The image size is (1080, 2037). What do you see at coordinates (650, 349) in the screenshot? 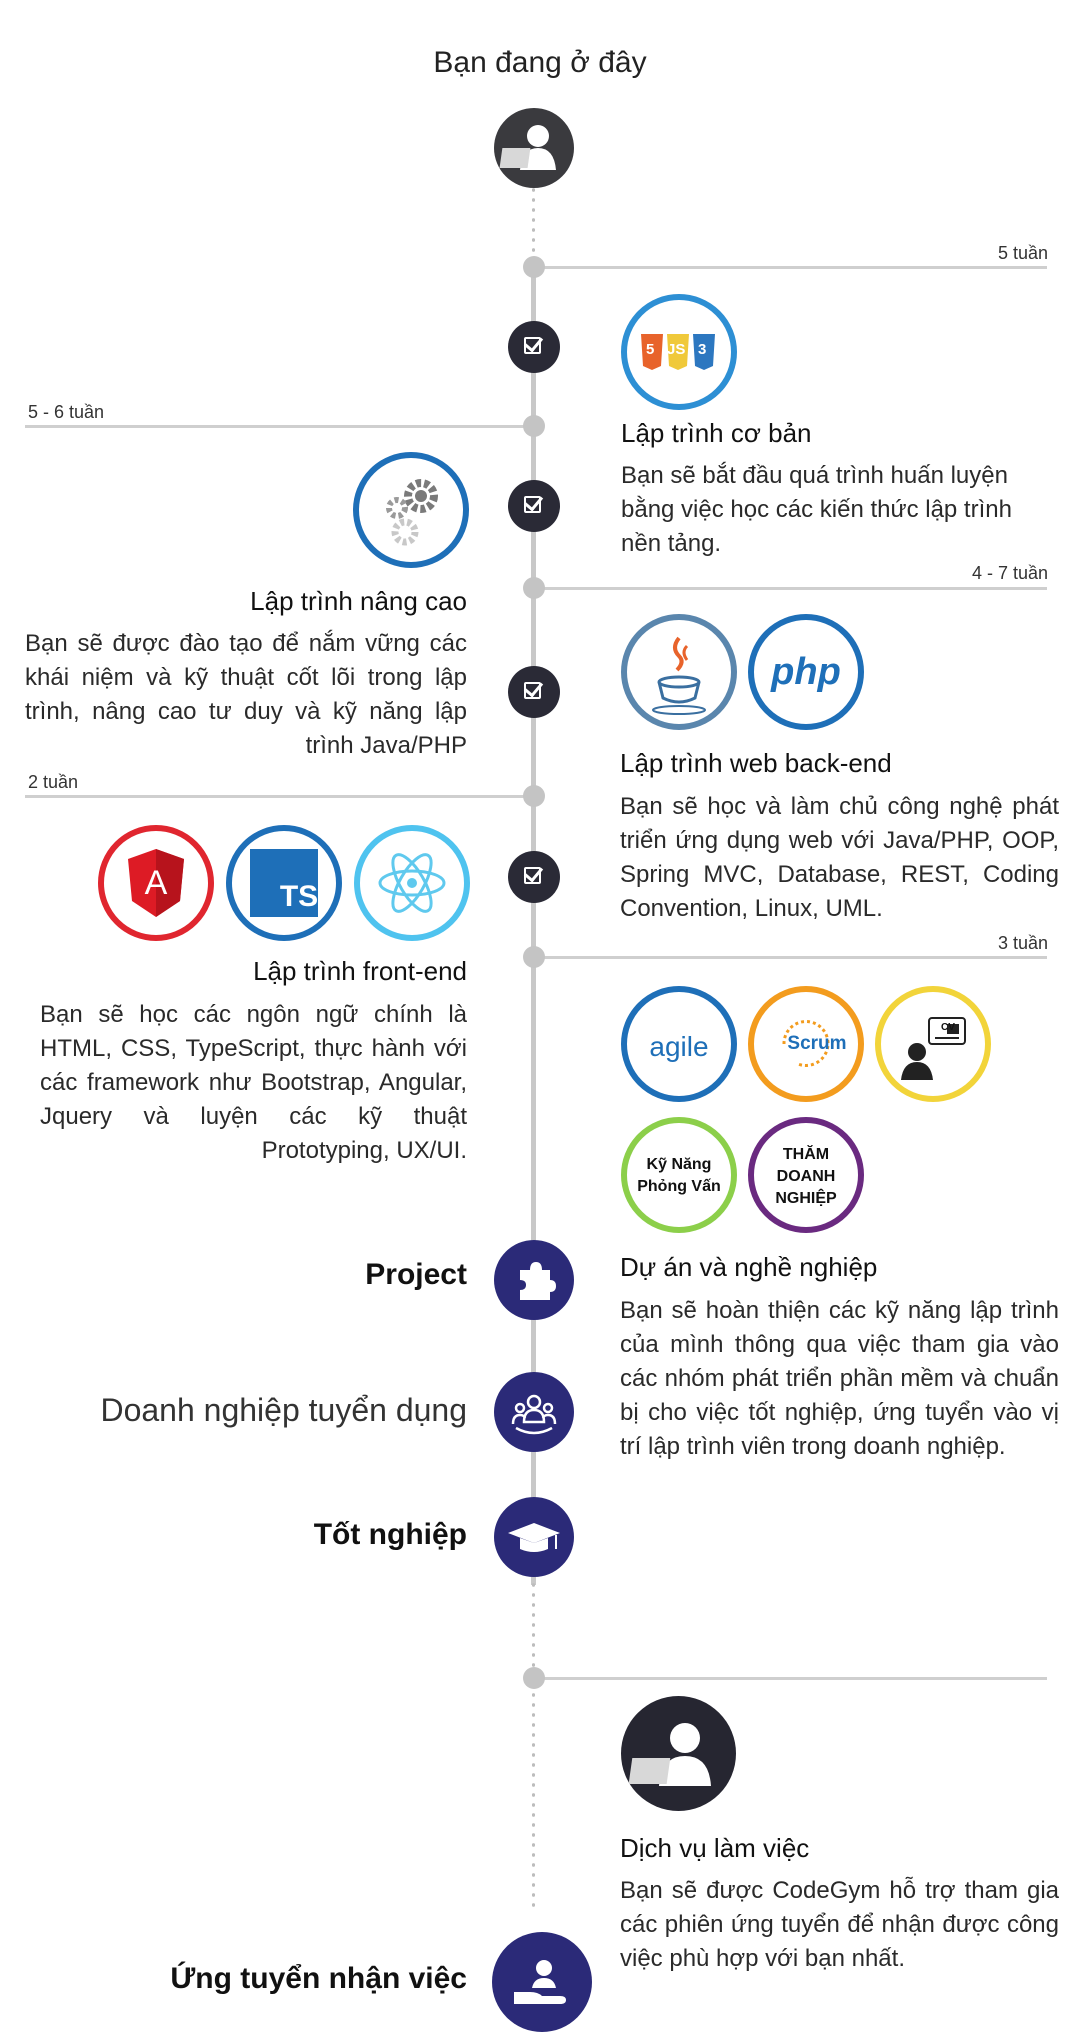
I see `html5-logo-text: 5` at bounding box center [650, 349].